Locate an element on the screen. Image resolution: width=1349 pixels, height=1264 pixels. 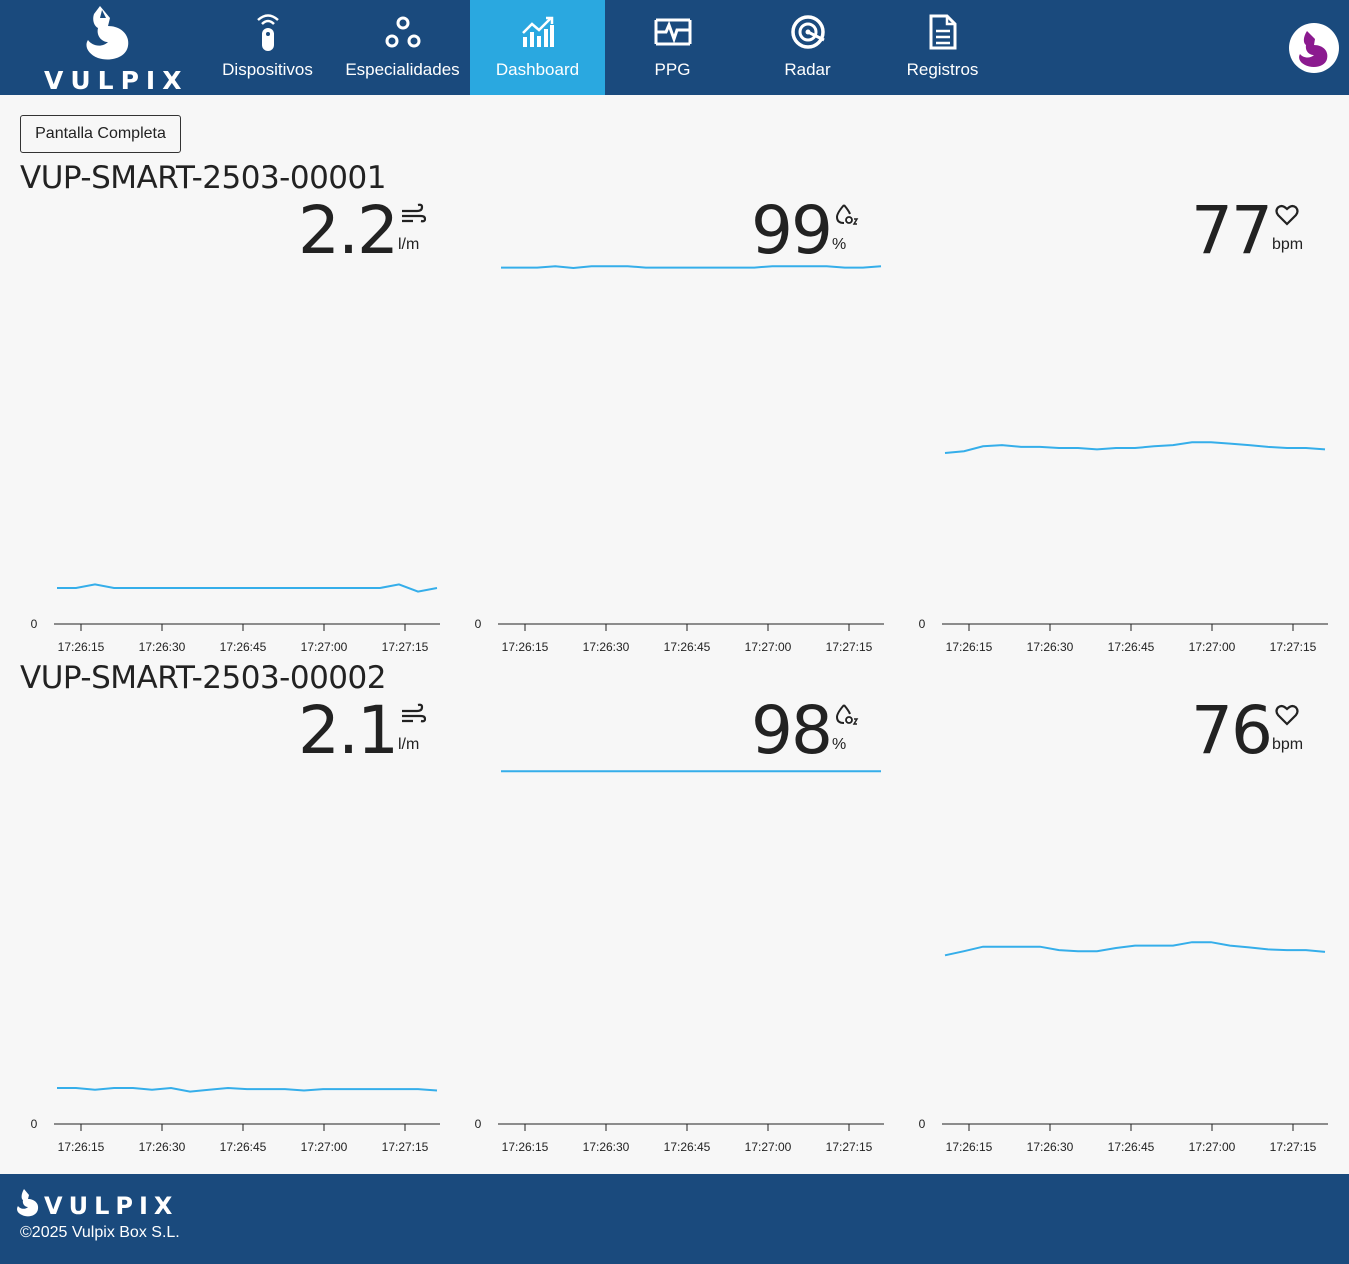
document-icon is located at coordinates (943, 32).